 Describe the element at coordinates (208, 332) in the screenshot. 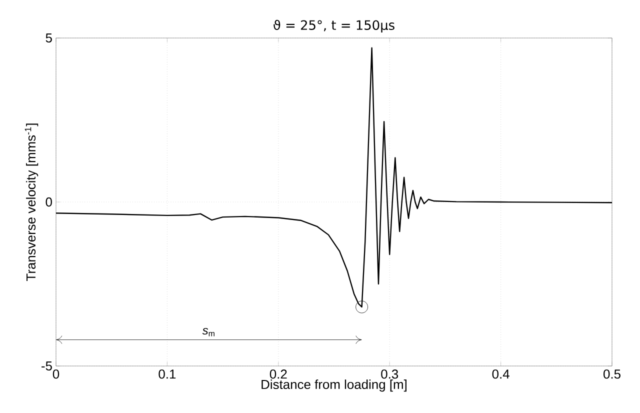

I see `annotation: s$_{m}$` at that location.